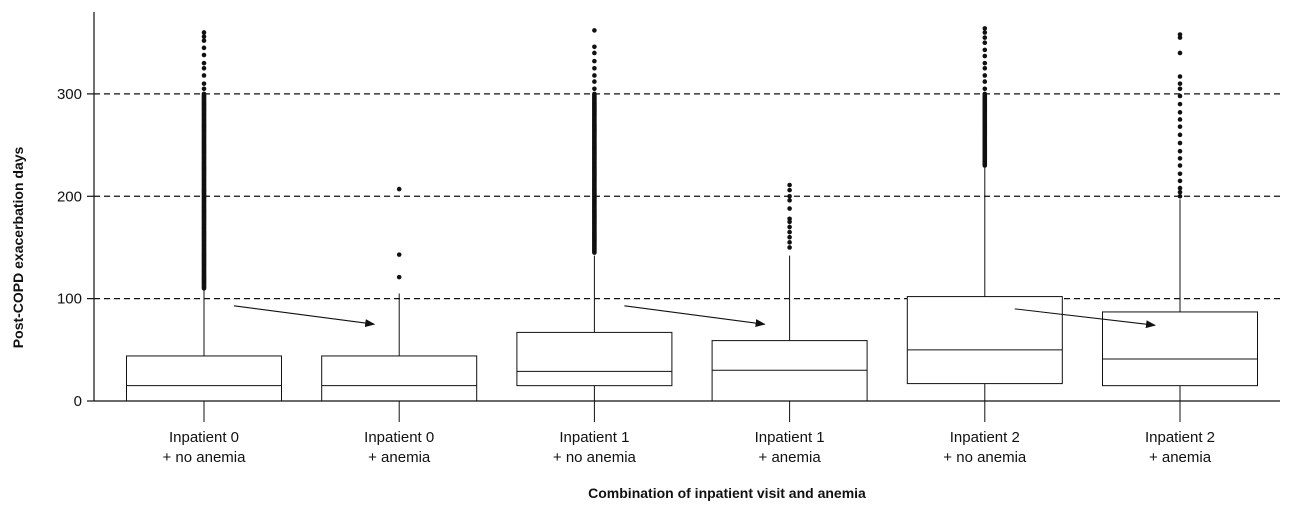 The width and height of the screenshot is (1290, 506). Describe the element at coordinates (18, 247) in the screenshot. I see `y-axis-title: Post-COPD exacerbation days` at that location.